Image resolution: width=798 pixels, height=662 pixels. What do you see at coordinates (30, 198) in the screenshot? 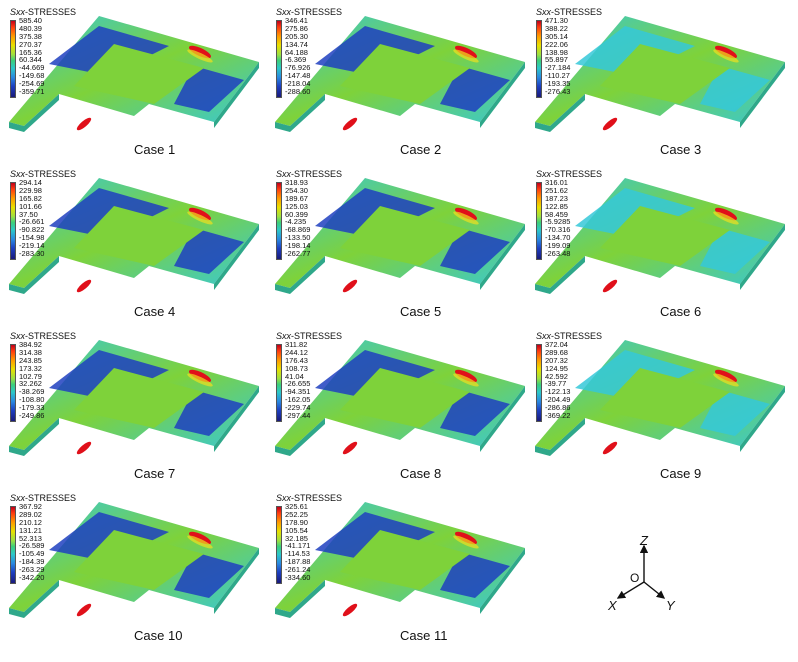
I see `legend-tick-label: 165.82` at bounding box center [30, 198].